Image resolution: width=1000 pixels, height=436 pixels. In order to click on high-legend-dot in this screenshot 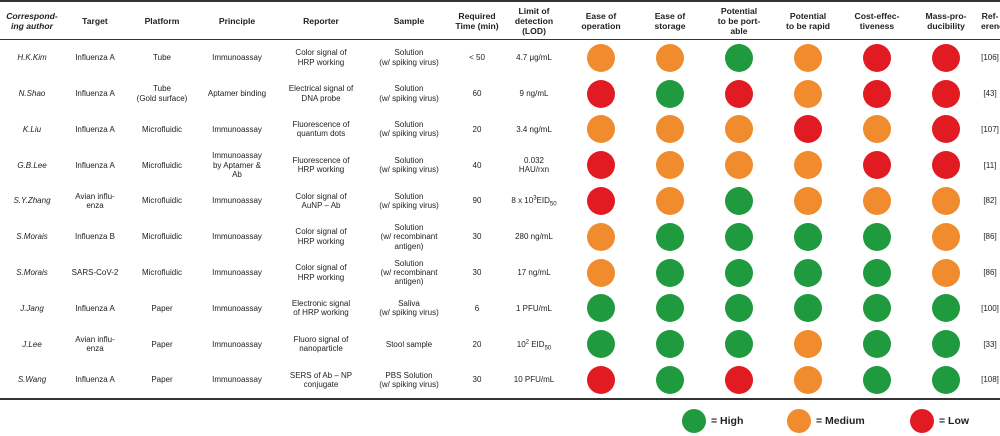, I will do `click(694, 421)`.